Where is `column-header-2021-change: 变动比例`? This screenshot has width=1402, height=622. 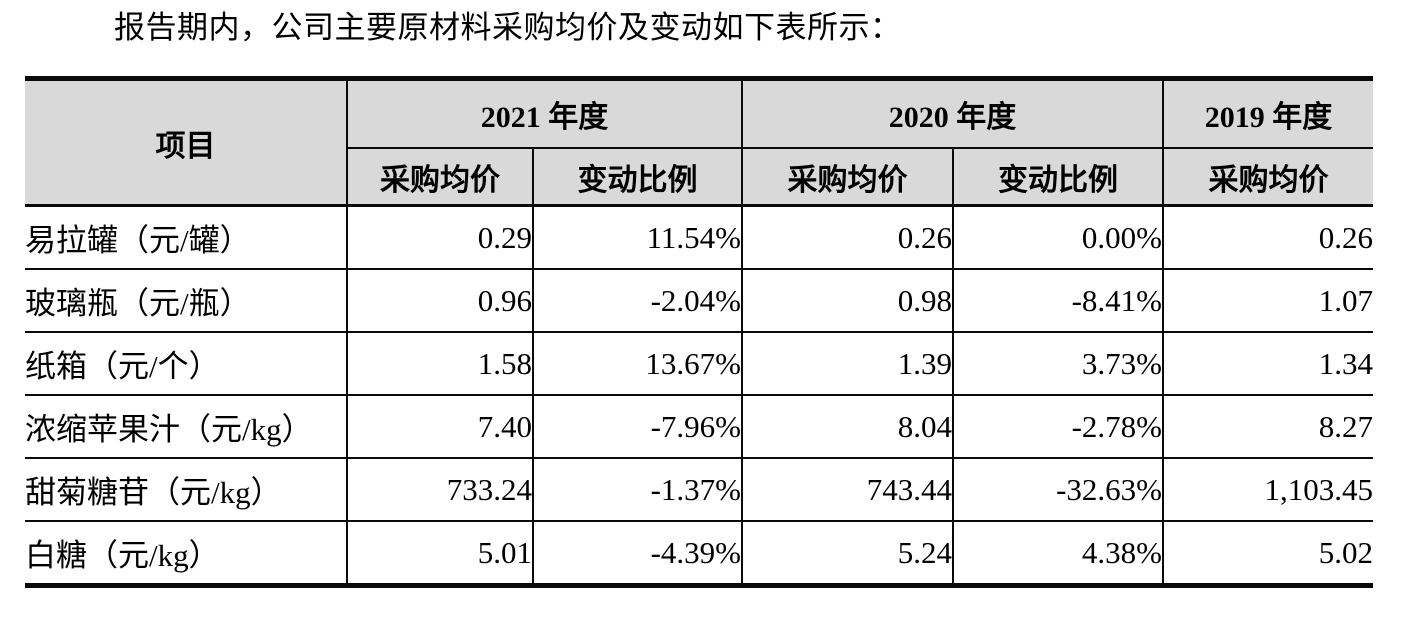
column-header-2021-change: 变动比例 is located at coordinates (637, 177).